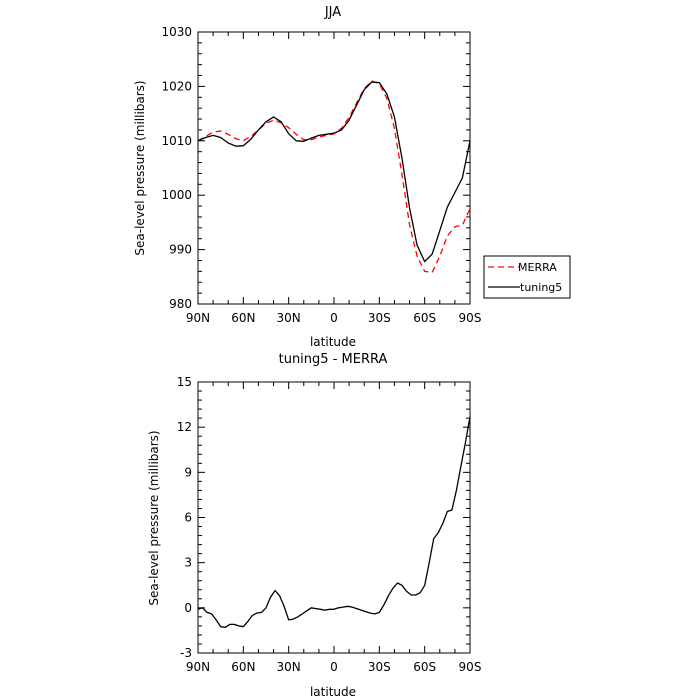 This screenshot has width=700, height=700. What do you see at coordinates (186, 653) in the screenshot?
I see `y-tick-label: -3` at bounding box center [186, 653].